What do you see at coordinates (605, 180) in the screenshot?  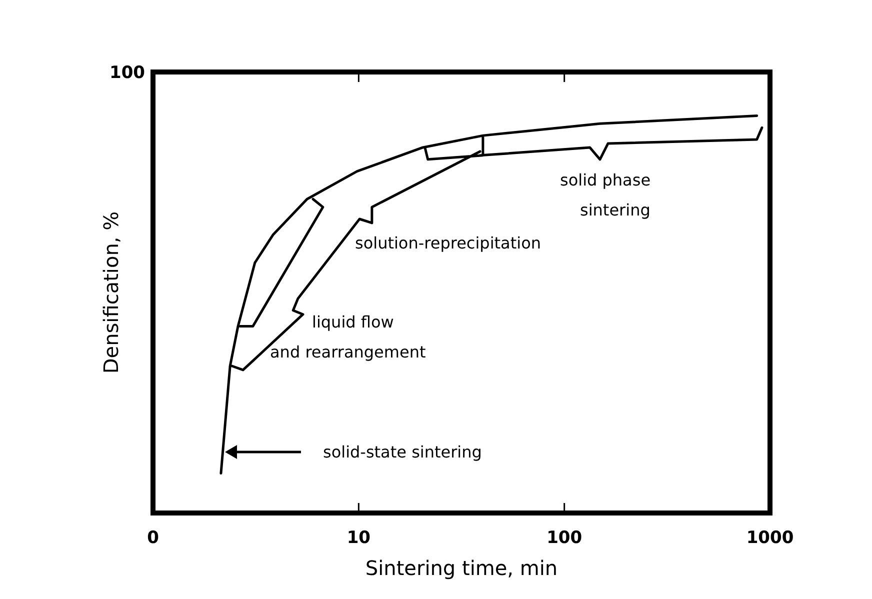 I see `annotation: solid phase` at bounding box center [605, 180].